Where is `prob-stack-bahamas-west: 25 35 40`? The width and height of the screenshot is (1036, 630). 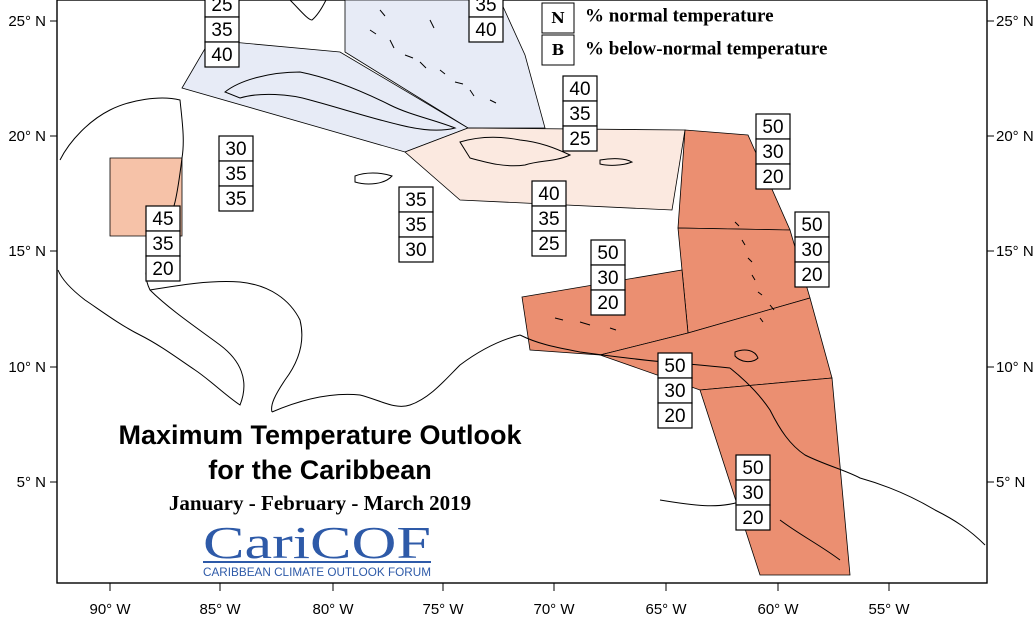
prob-stack-bahamas-west: 25 35 40 is located at coordinates (222, 34).